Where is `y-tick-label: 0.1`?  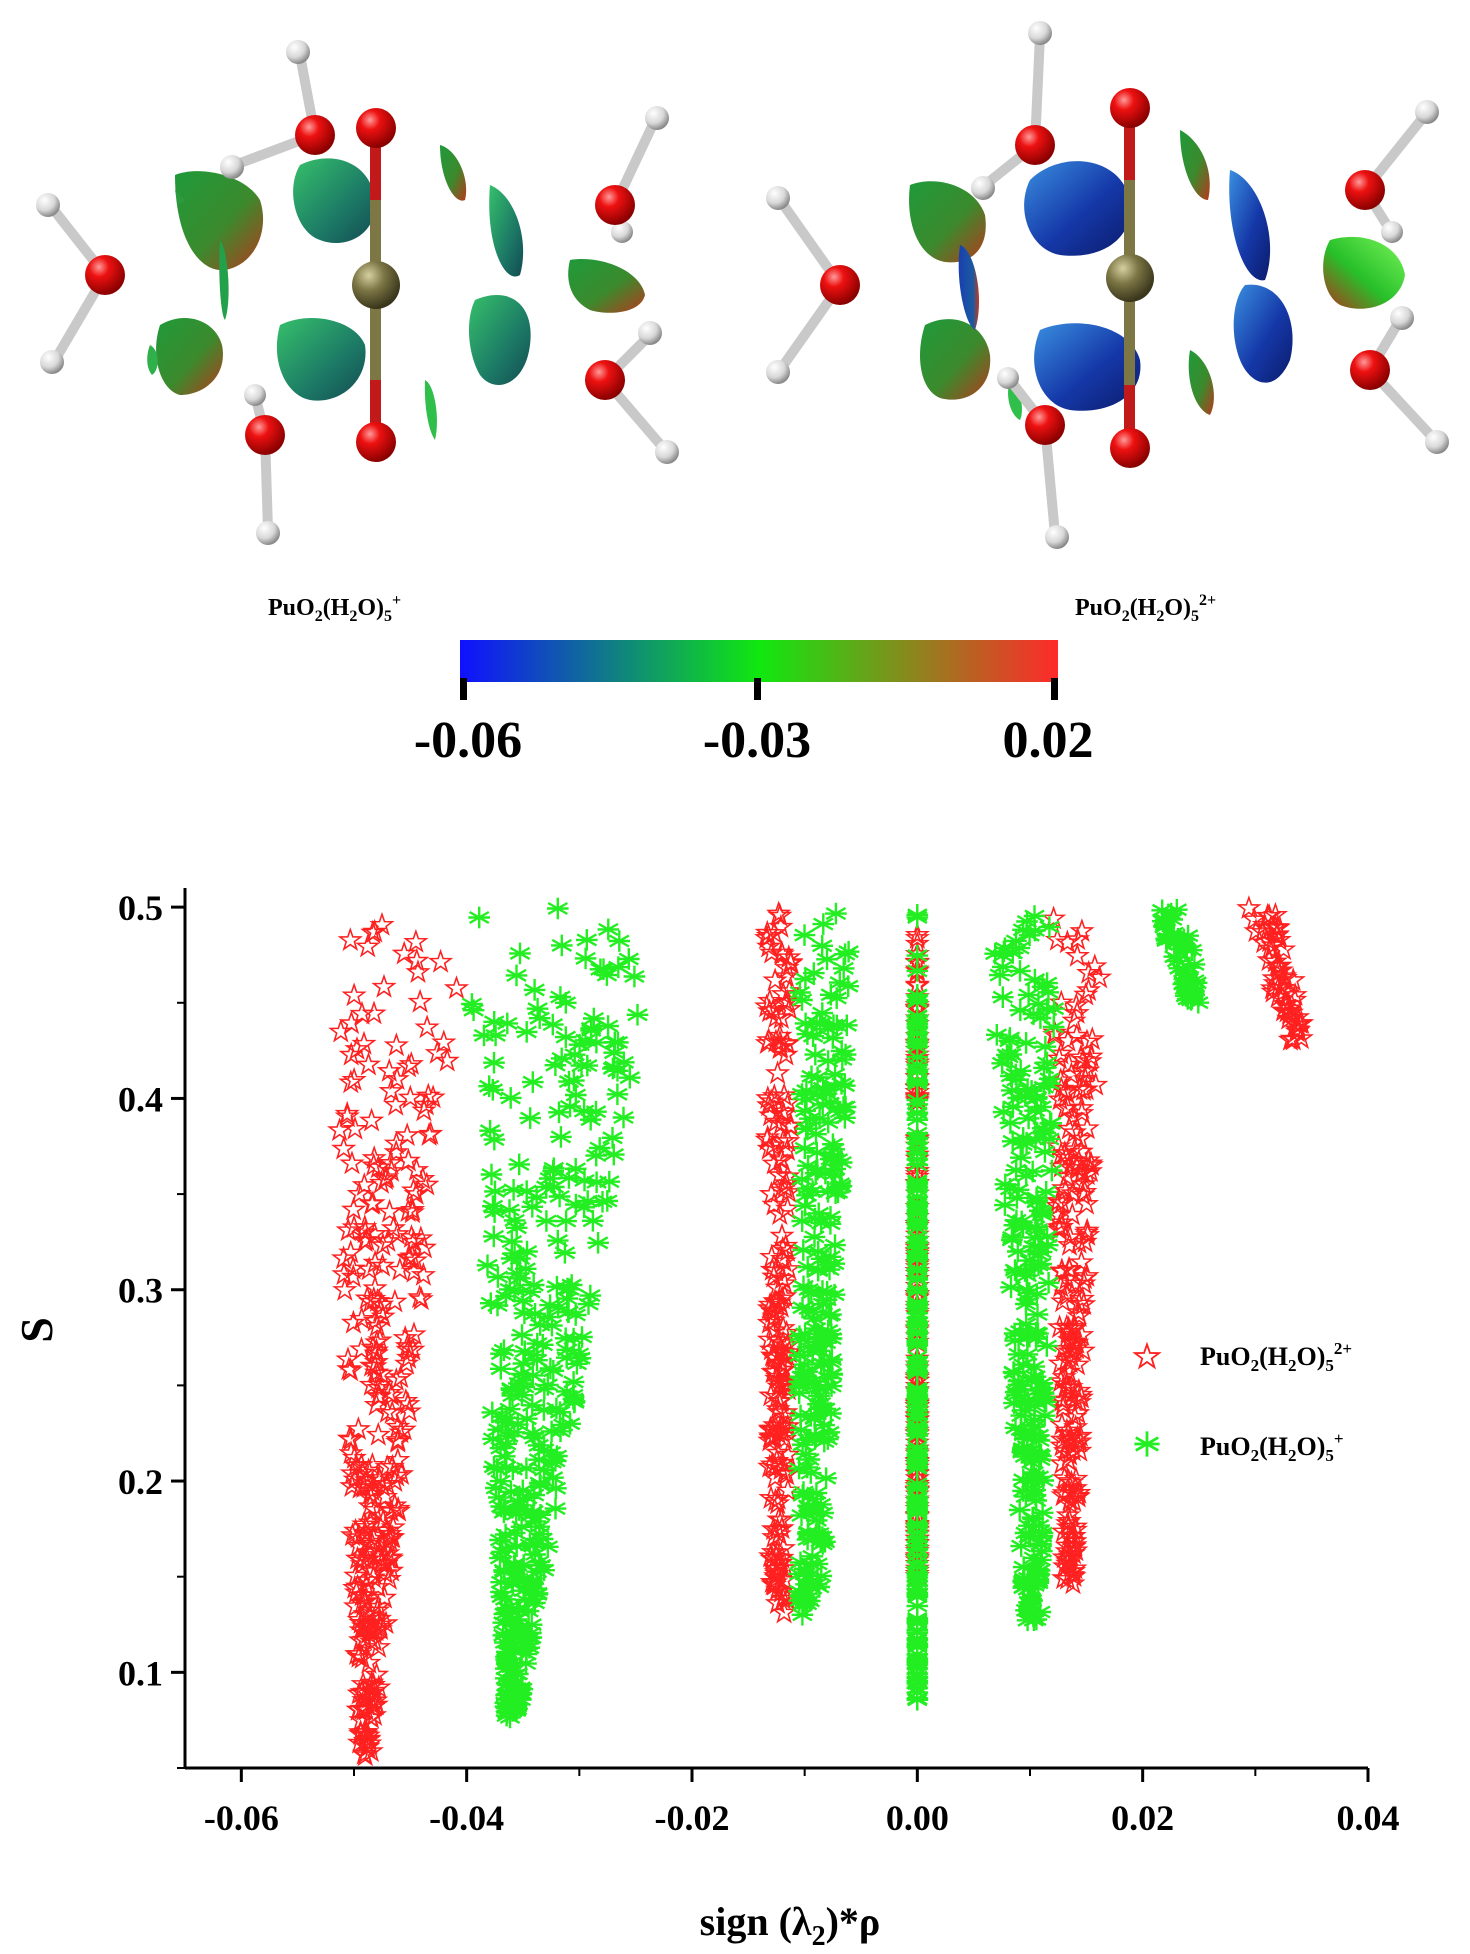
y-tick-label: 0.1 is located at coordinates (140, 1673).